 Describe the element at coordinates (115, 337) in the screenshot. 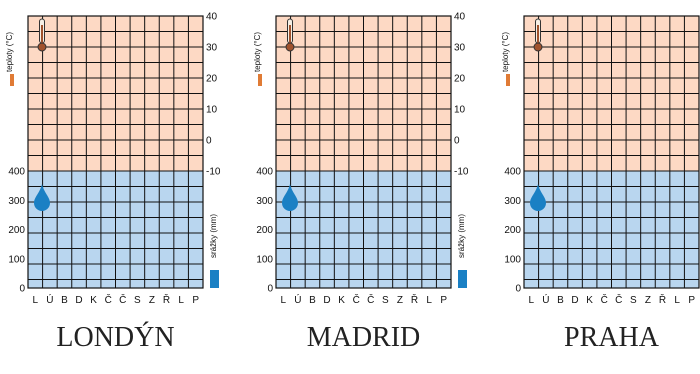

I see `city-title: LONDÝN` at that location.